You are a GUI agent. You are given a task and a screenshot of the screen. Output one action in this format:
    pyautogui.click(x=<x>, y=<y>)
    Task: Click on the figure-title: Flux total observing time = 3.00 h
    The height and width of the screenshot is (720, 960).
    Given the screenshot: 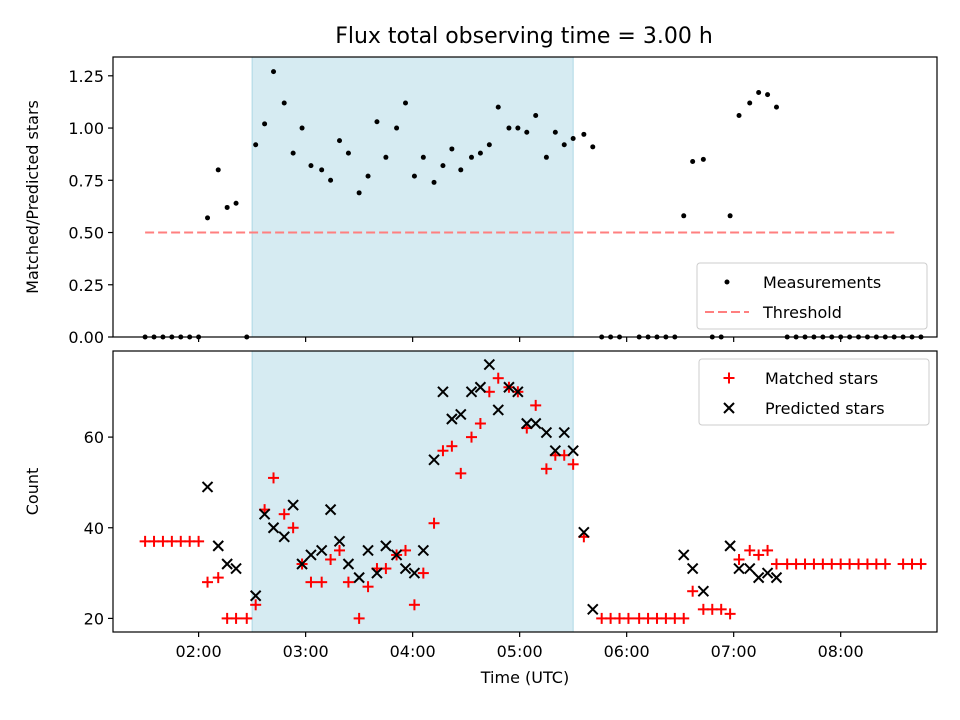 What is the action you would take?
    pyautogui.click(x=524, y=36)
    